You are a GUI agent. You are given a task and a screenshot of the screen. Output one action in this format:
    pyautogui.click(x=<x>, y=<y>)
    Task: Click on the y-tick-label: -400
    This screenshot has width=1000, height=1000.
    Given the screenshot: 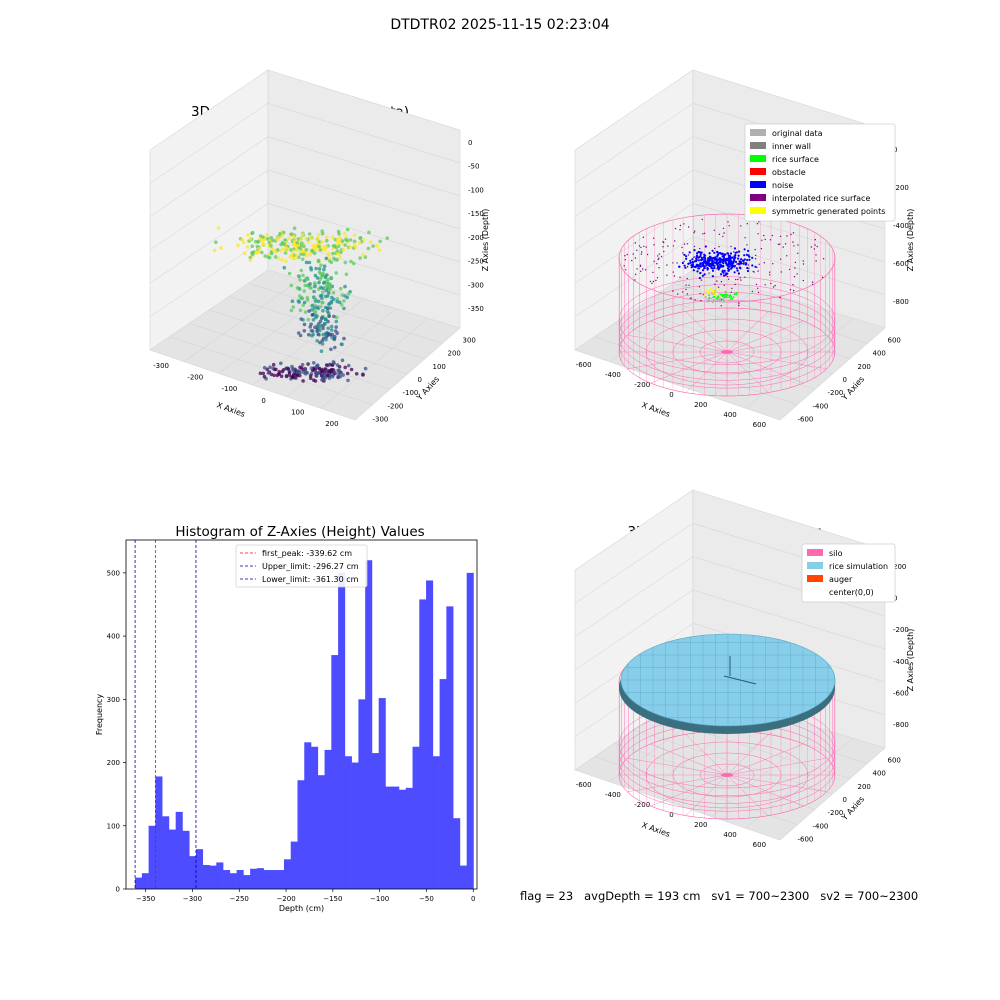 What is the action you would take?
    pyautogui.click(x=821, y=406)
    